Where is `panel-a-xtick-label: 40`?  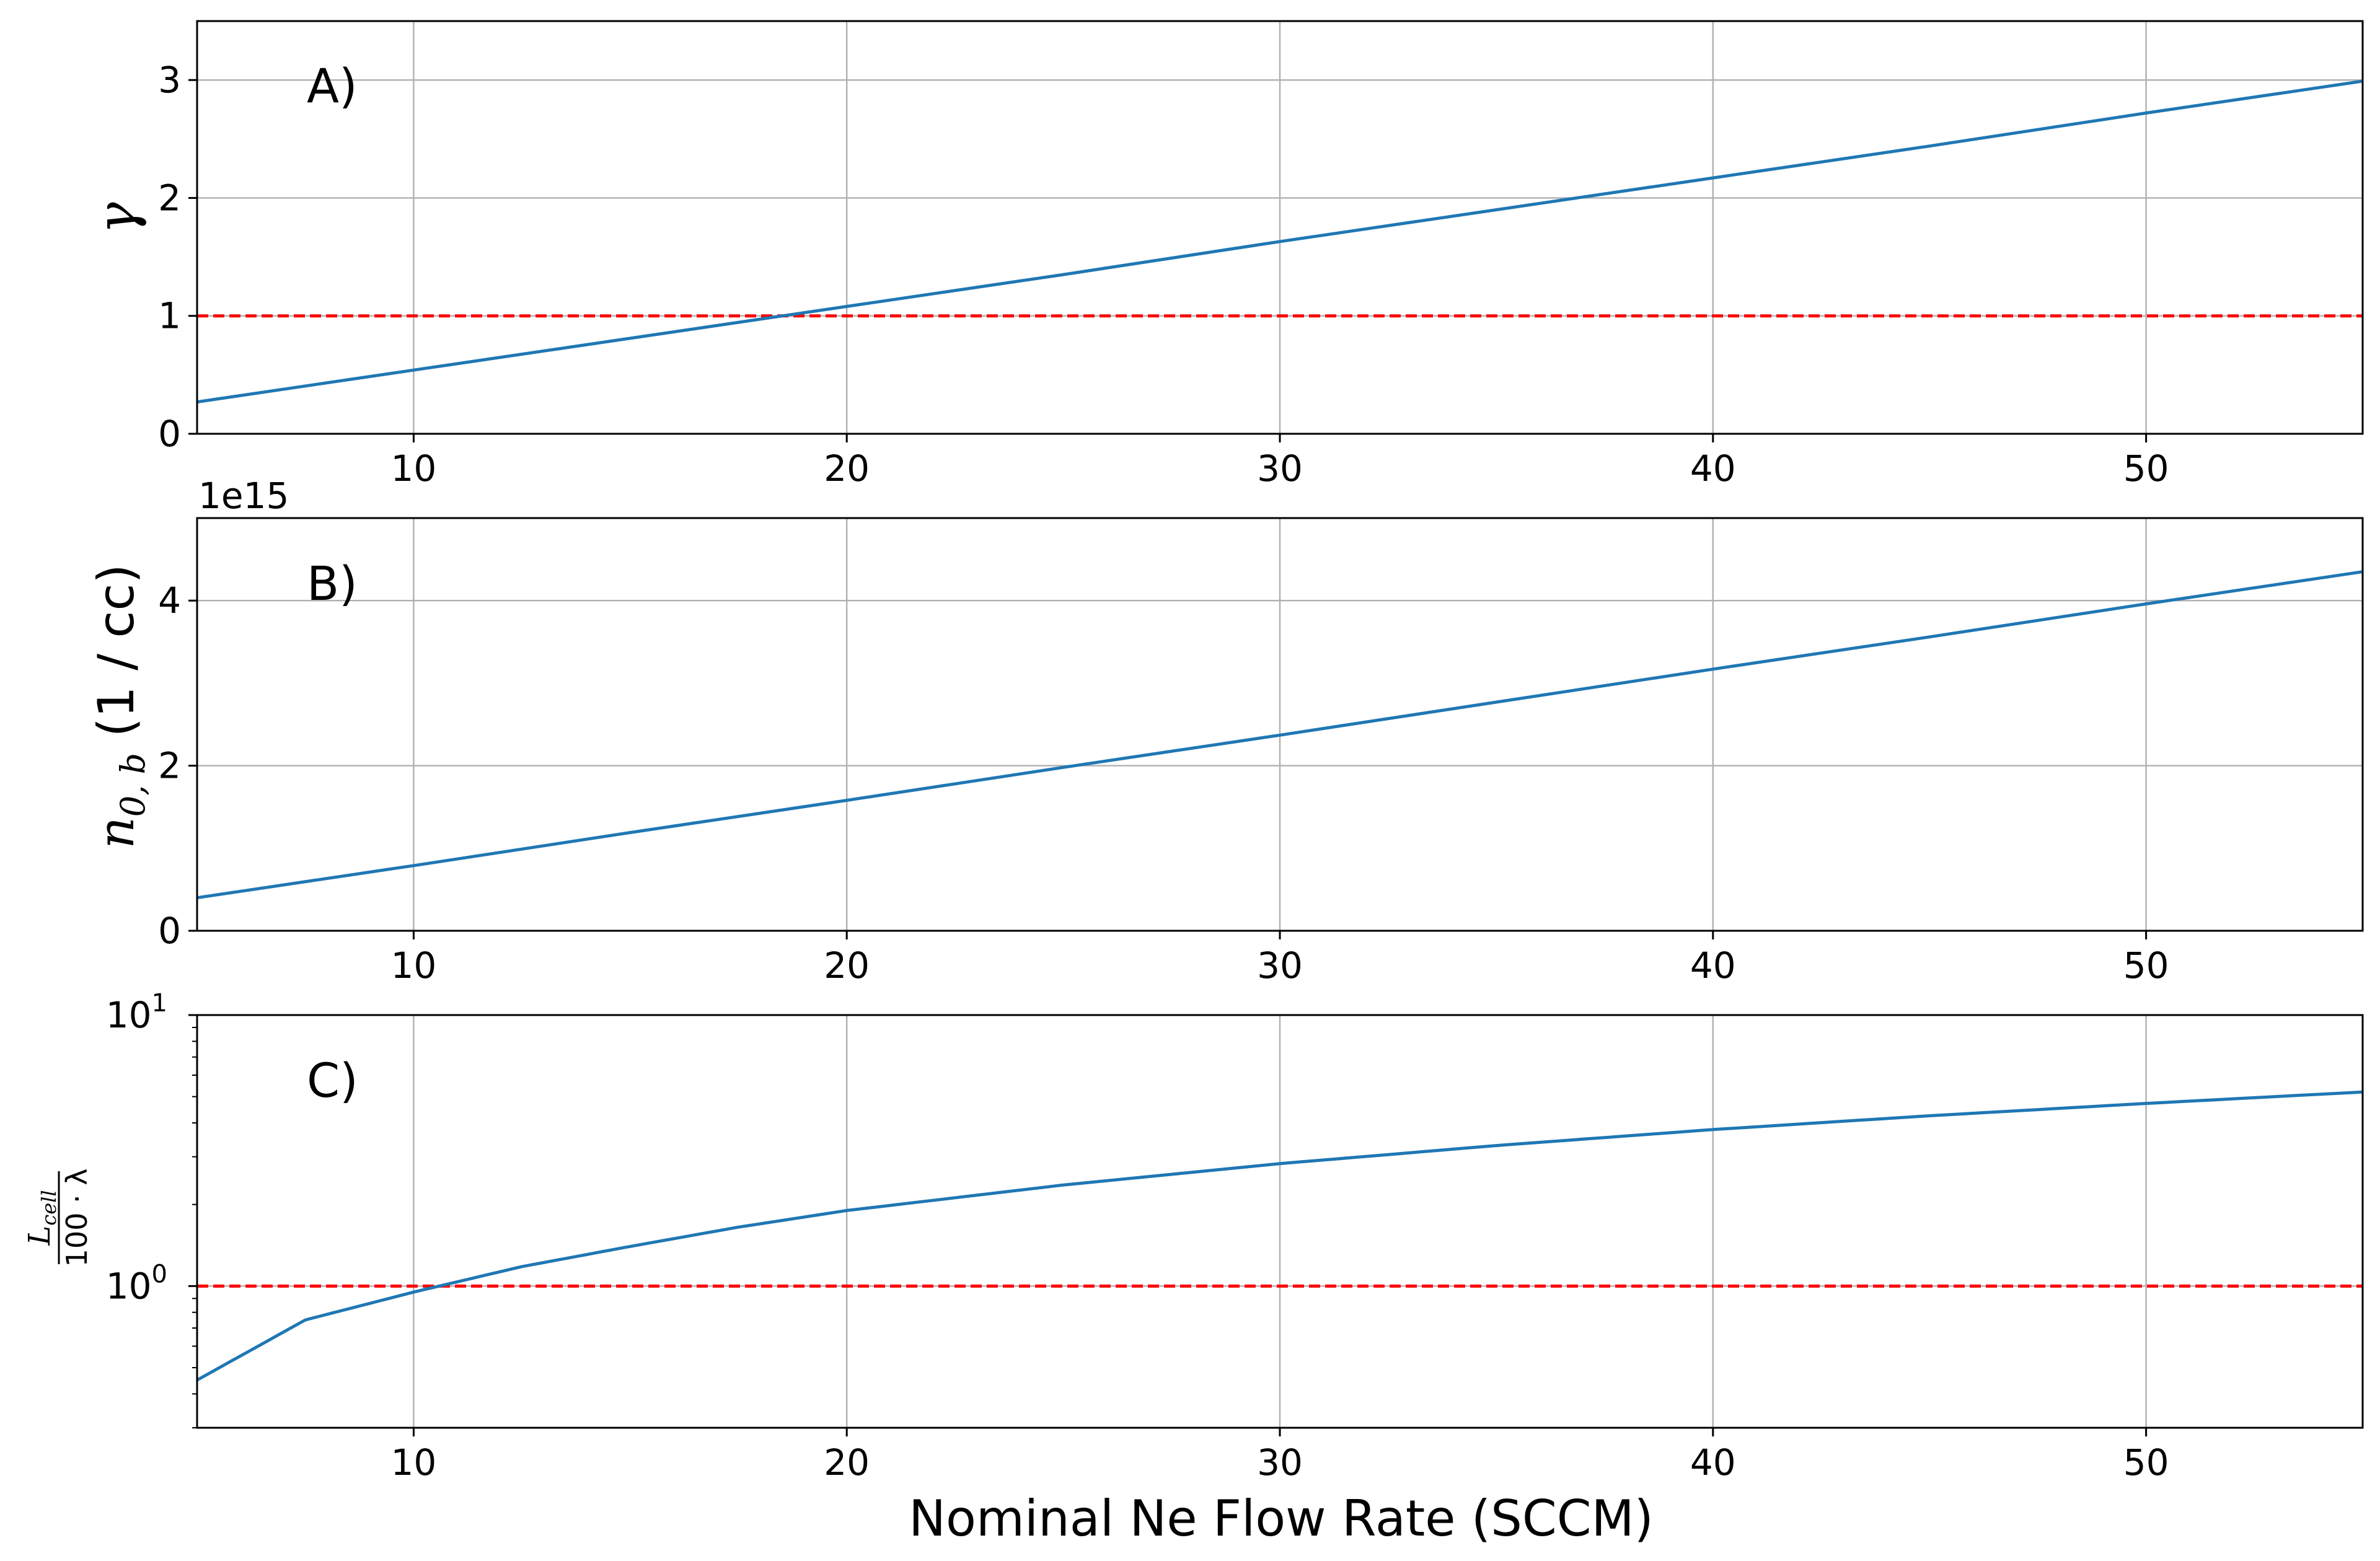
panel-a-xtick-label: 40 is located at coordinates (1713, 468).